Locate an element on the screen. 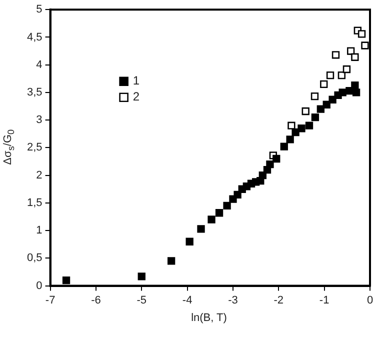 This screenshot has width=382, height=344. legend-label: 2 is located at coordinates (136, 97).